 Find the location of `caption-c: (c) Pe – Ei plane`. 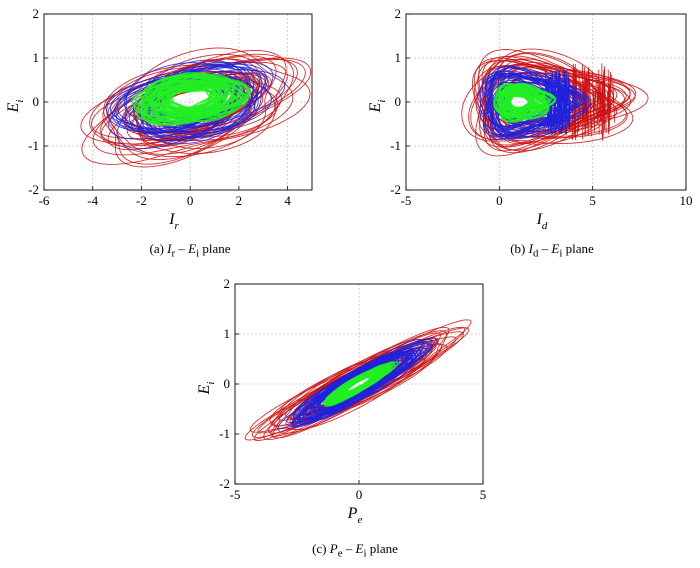

caption-c: (c) Pe – Ei plane is located at coordinates (355, 550).